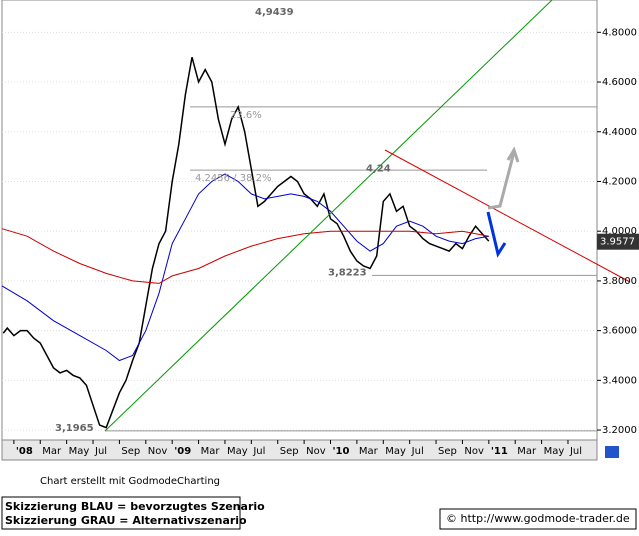 This screenshot has width=639, height=536. What do you see at coordinates (274, 12) in the screenshot?
I see `annotation: 4,9439` at bounding box center [274, 12].